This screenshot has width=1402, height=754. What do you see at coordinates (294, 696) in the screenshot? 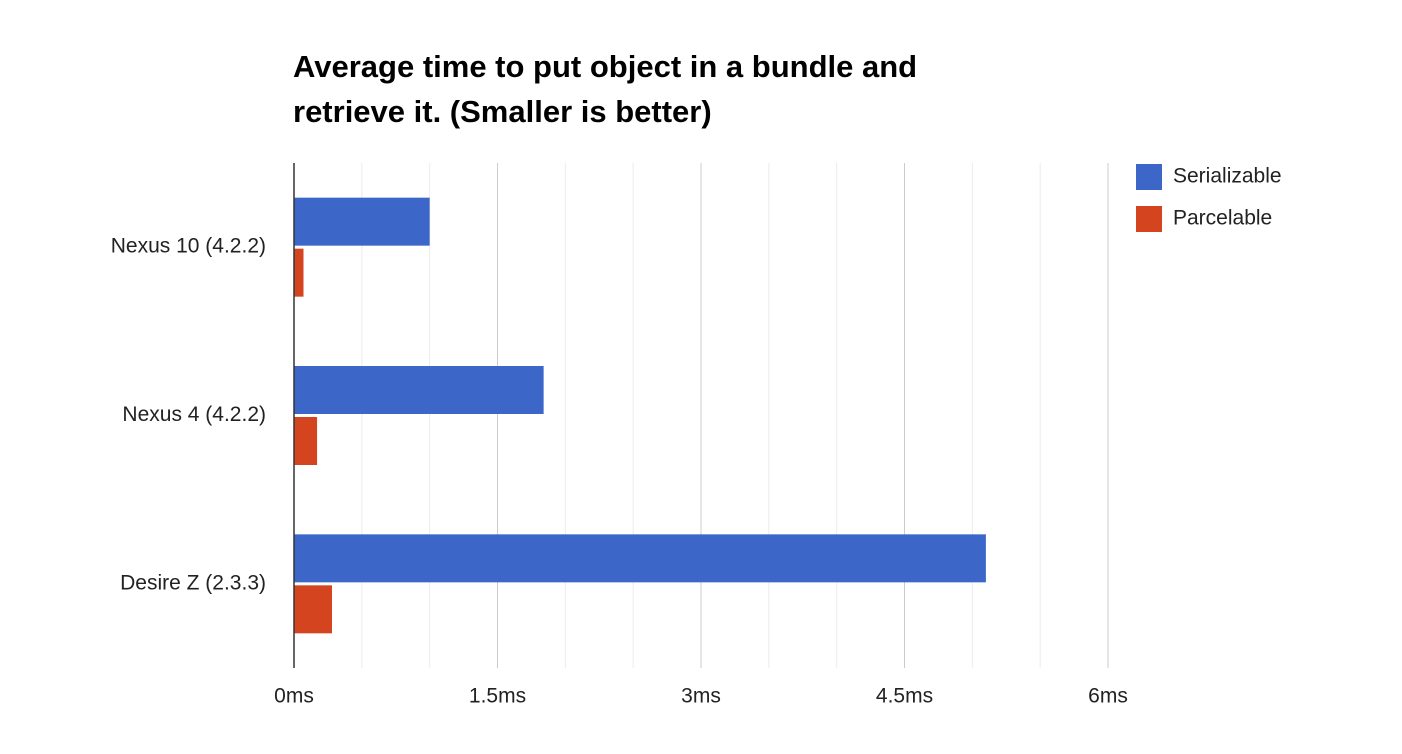
I see `x-tick-label: 0ms` at bounding box center [294, 696].